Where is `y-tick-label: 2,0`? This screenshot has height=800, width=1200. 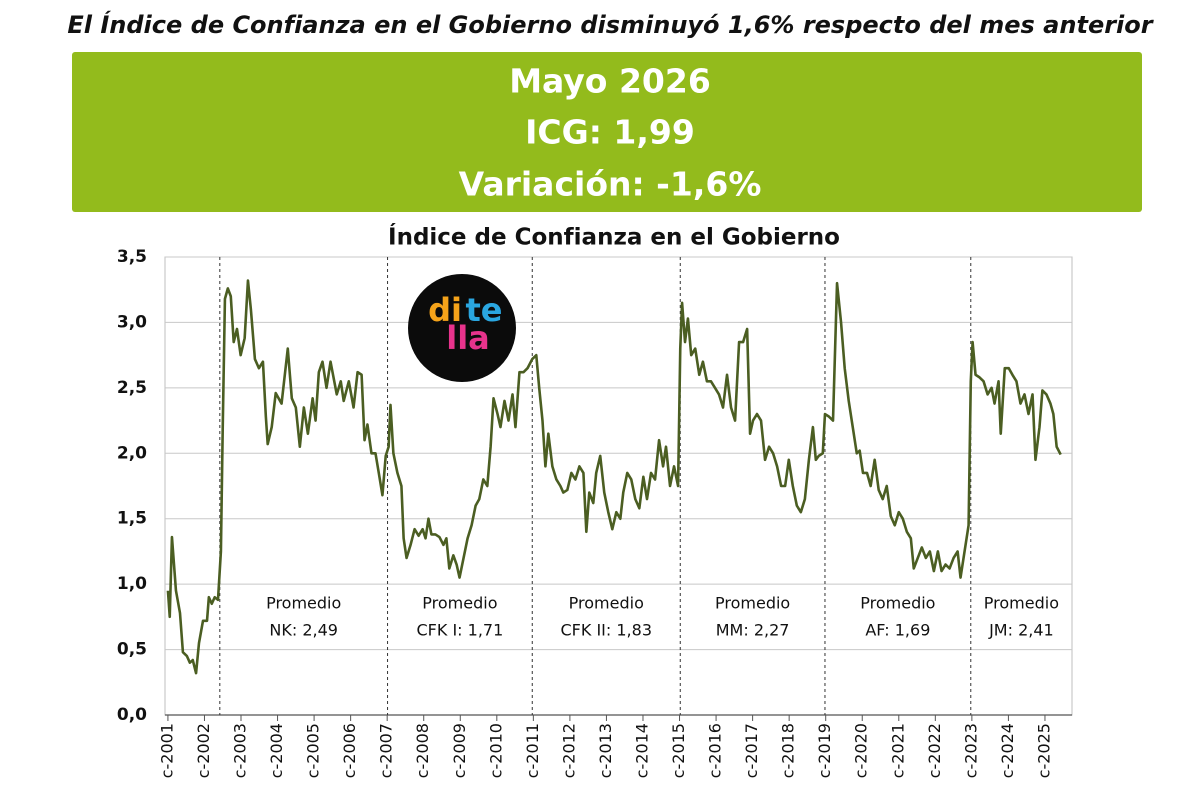 y-tick-label: 2,0 is located at coordinates (132, 453).